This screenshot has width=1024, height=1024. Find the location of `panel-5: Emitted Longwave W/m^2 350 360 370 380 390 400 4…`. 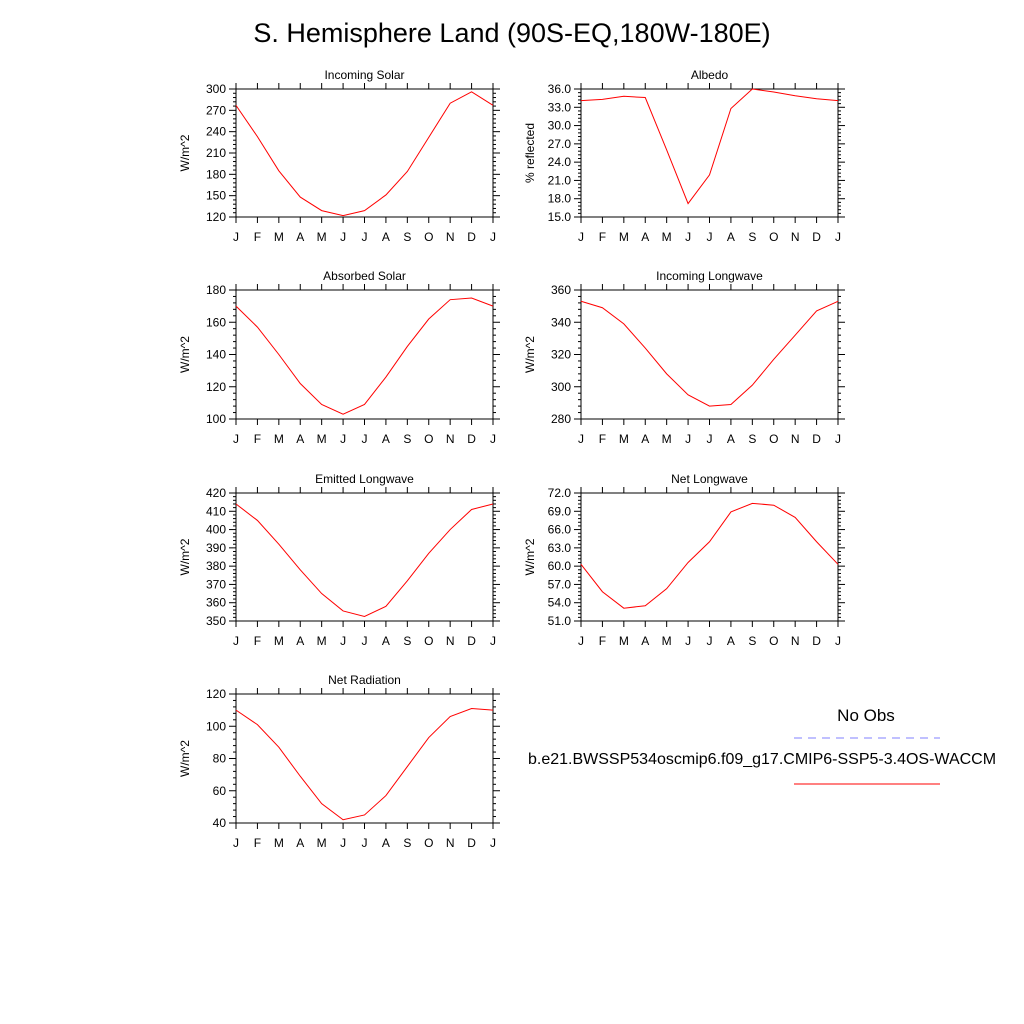

panel-5: Emitted Longwave W/m^2 350 360 370 380 390 400 4… is located at coordinates (339, 560).